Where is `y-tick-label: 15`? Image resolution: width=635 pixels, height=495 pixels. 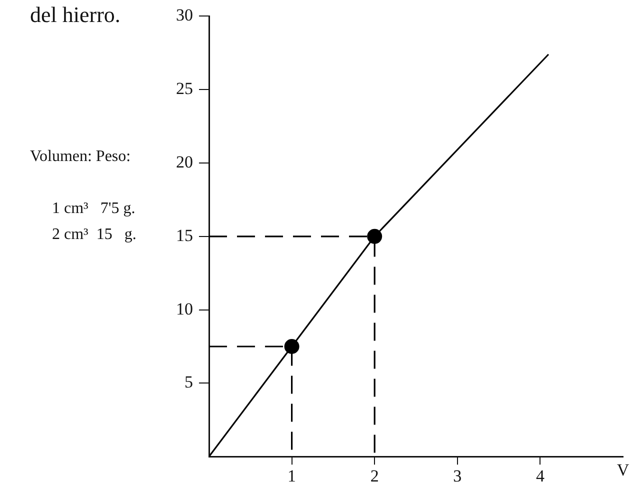 y-tick-label: 15 is located at coordinates (184, 235).